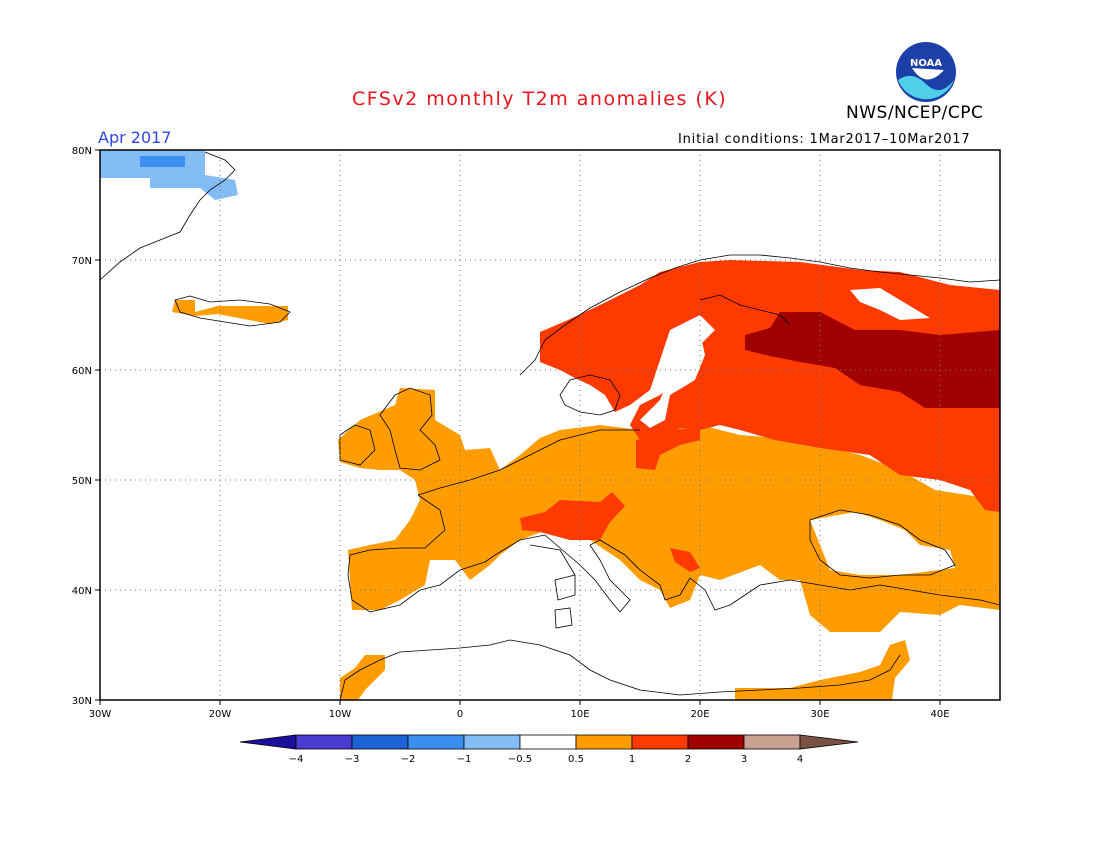 The width and height of the screenshot is (1100, 850). I want to click on black-sea-neutral, so click(882, 543).